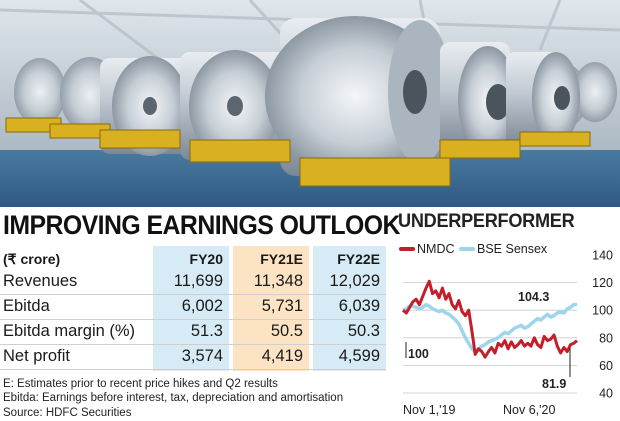 The height and width of the screenshot is (421, 620). Describe the element at coordinates (606, 366) in the screenshot. I see `y-tick-label: 60` at that location.